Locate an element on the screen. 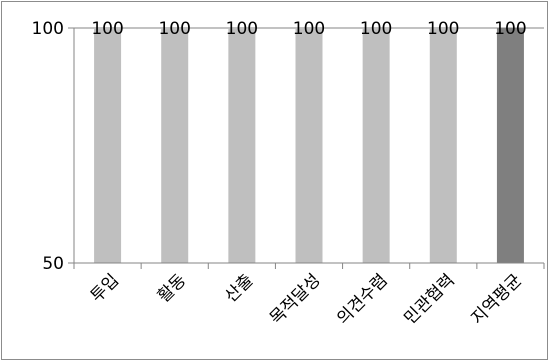  x-category-label: 활동 is located at coordinates (172, 288).